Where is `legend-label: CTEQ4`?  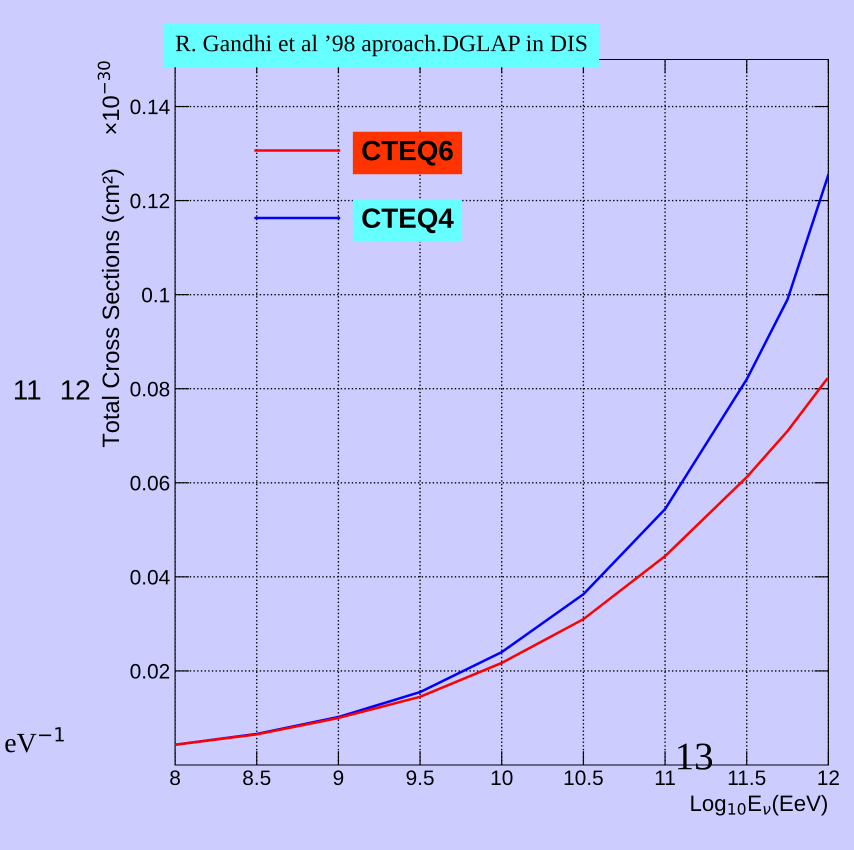
legend-label: CTEQ4 is located at coordinates (408, 221).